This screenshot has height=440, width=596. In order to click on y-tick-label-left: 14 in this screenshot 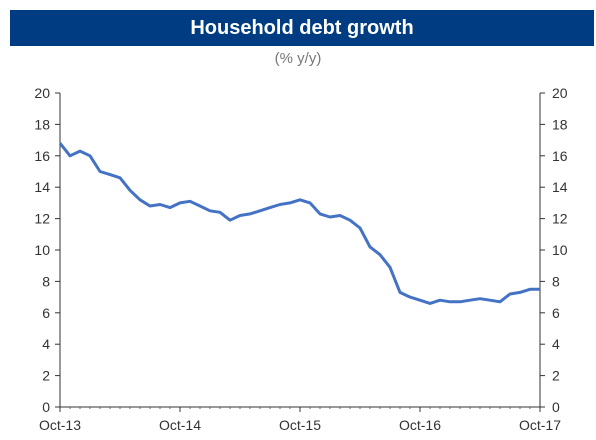, I will do `click(42, 187)`.